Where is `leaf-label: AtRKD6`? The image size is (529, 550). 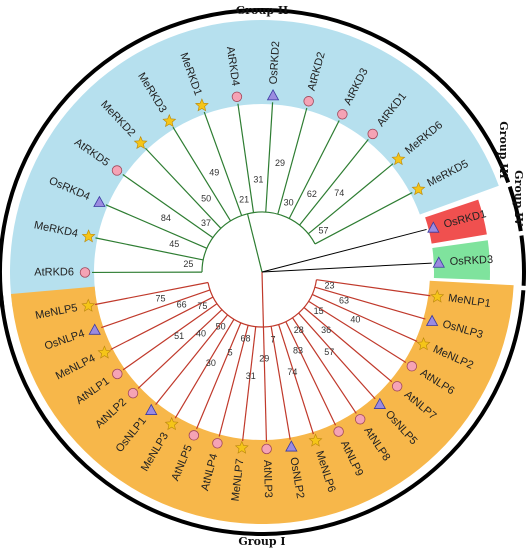
leaf-label: AtRKD6 is located at coordinates (54, 272).